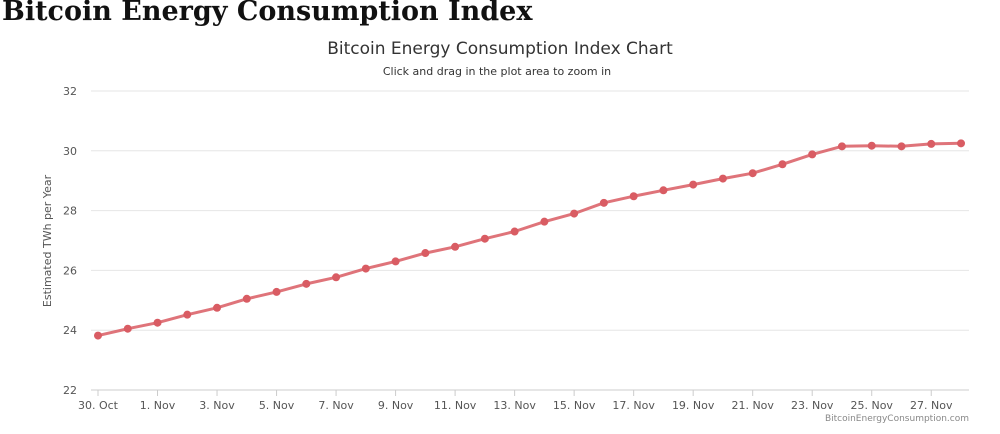 This screenshot has height=434, width=1000. What do you see at coordinates (158, 405) in the screenshot?
I see `x-tick-label: 1. Nov` at bounding box center [158, 405].